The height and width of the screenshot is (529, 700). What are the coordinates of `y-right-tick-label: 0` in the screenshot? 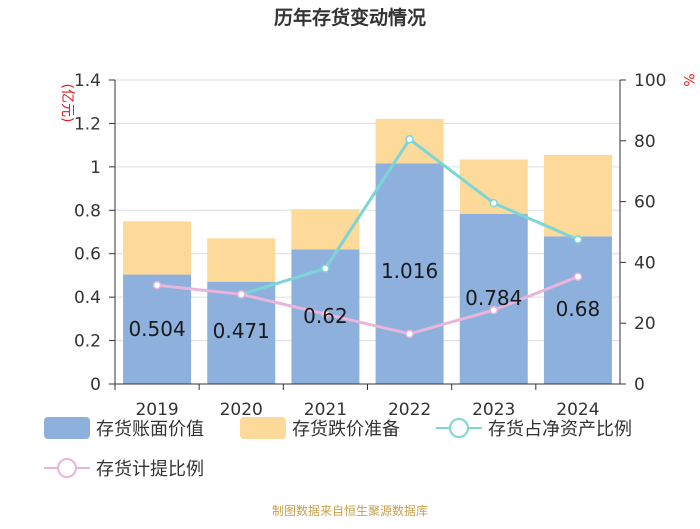 It's located at (639, 385).